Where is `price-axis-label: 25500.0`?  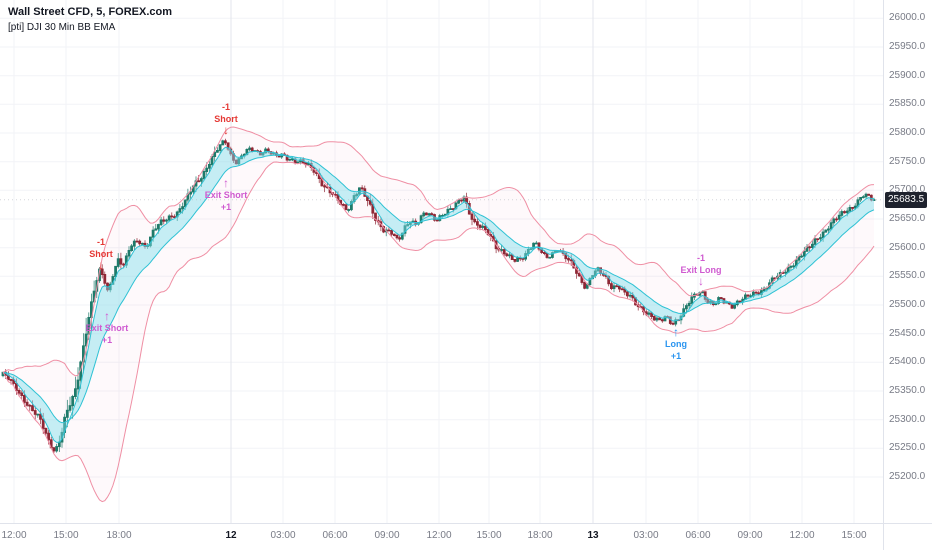 price-axis-label: 25500.0 is located at coordinates (907, 304).